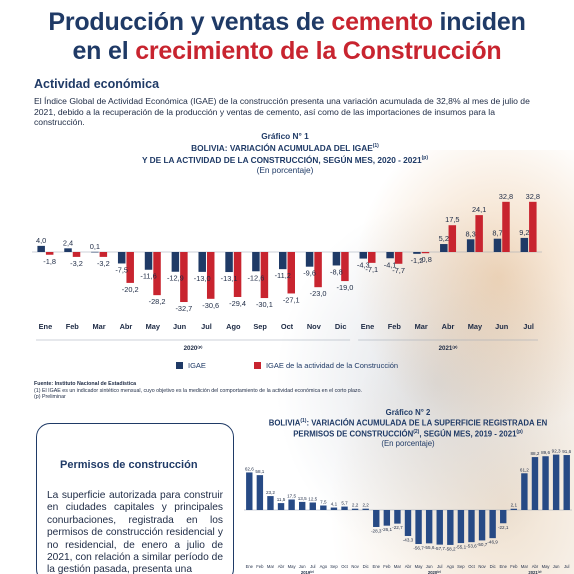 The height and width of the screenshot is (574, 574). I want to click on permisos-value-label: 5,7, so click(344, 503).